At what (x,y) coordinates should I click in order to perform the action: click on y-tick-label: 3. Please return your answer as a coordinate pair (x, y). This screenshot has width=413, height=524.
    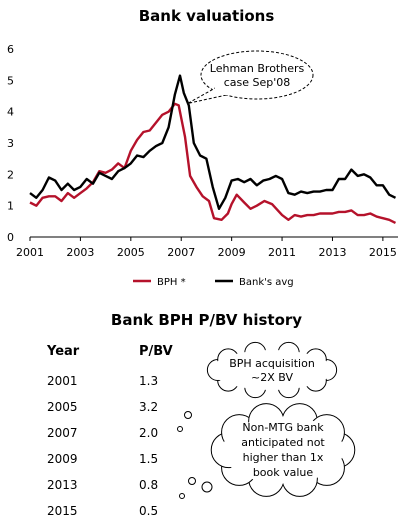
    Looking at the image, I should click on (10, 143).